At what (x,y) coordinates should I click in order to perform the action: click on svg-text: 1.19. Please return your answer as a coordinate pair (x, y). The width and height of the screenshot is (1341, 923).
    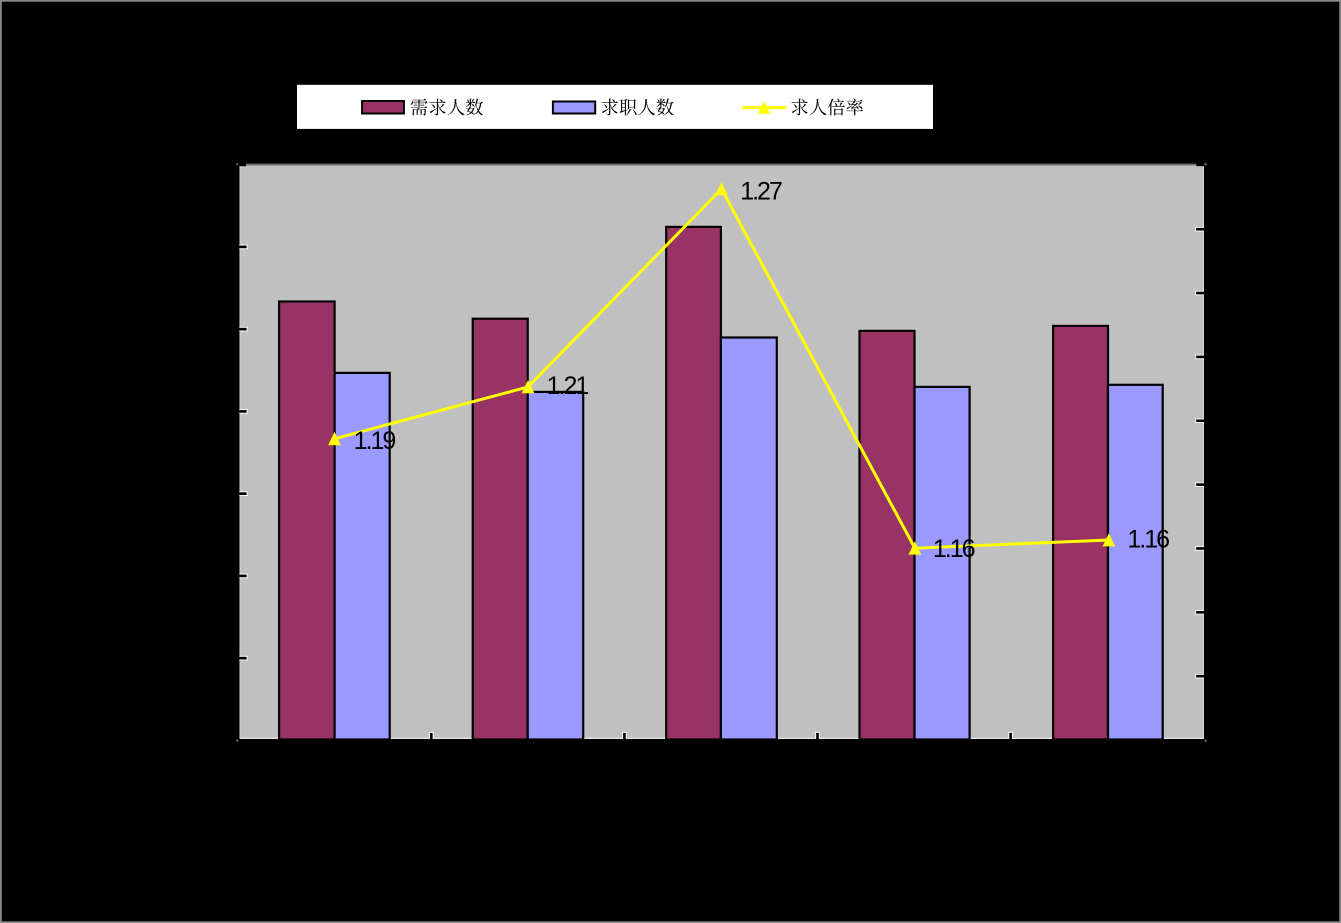
    Looking at the image, I should click on (375, 441).